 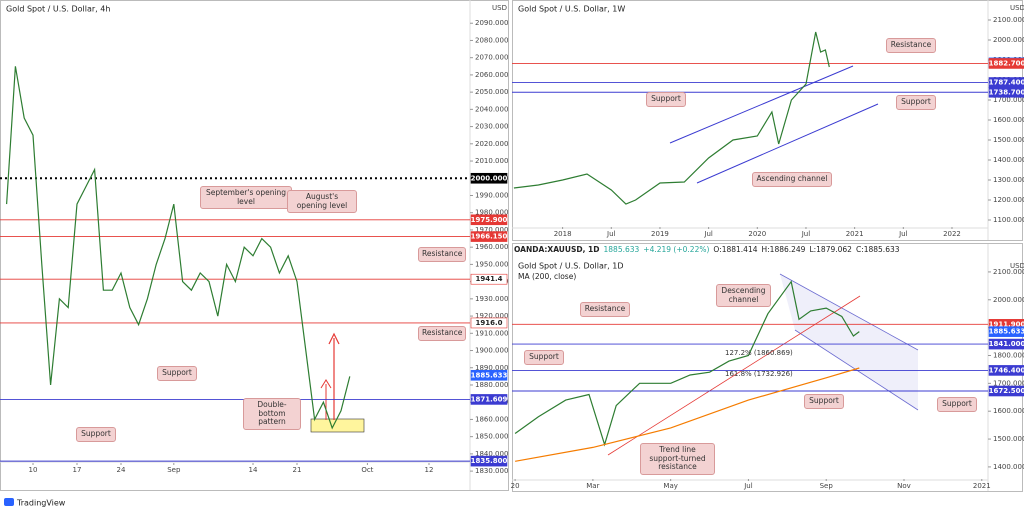 I want to click on x-tick-label: 2020, so click(x=757, y=234).